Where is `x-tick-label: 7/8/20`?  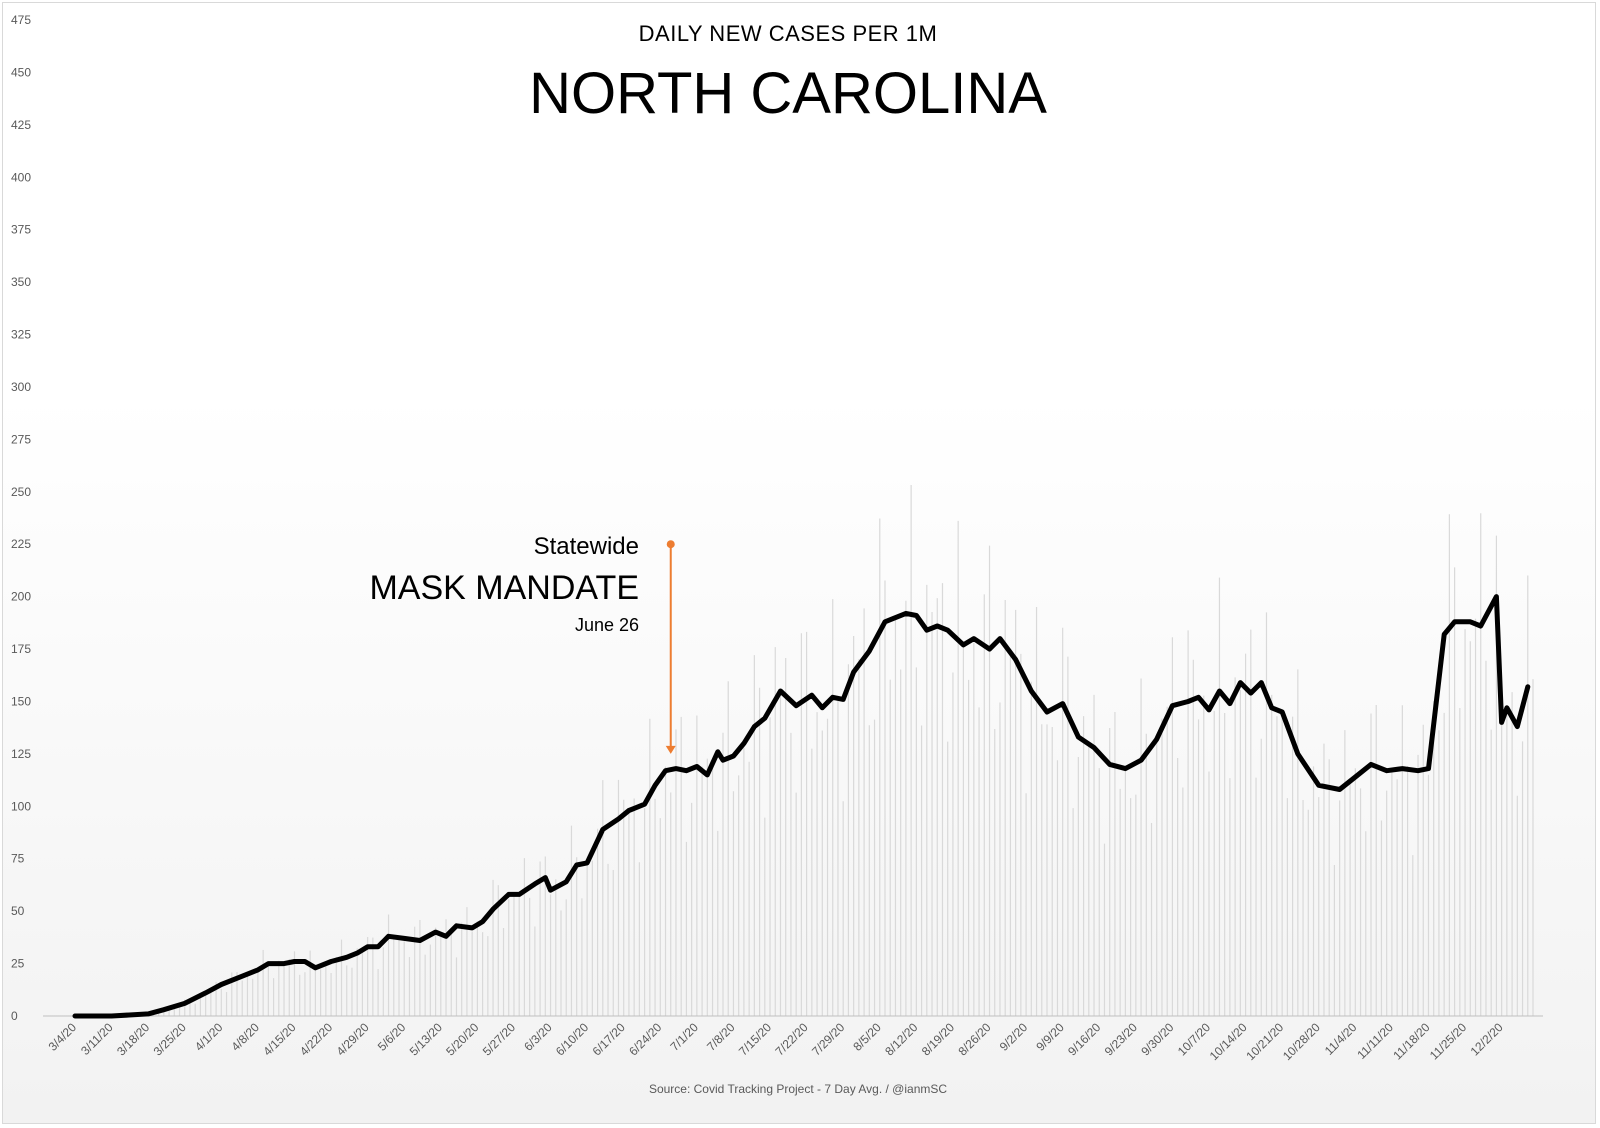 x-tick-label: 7/8/20 is located at coordinates (721, 1037).